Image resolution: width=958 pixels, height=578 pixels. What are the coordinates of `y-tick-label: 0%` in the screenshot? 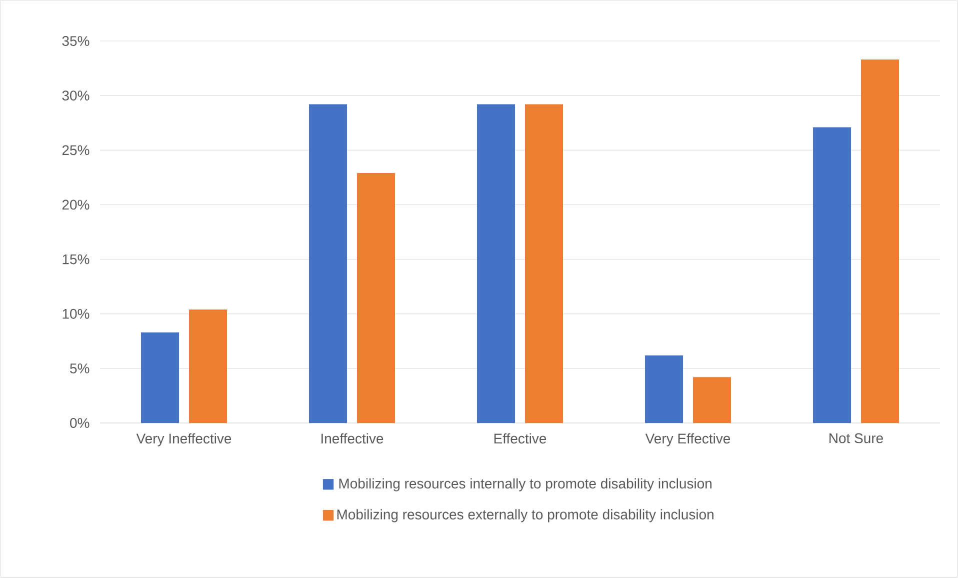 It's located at (80, 423).